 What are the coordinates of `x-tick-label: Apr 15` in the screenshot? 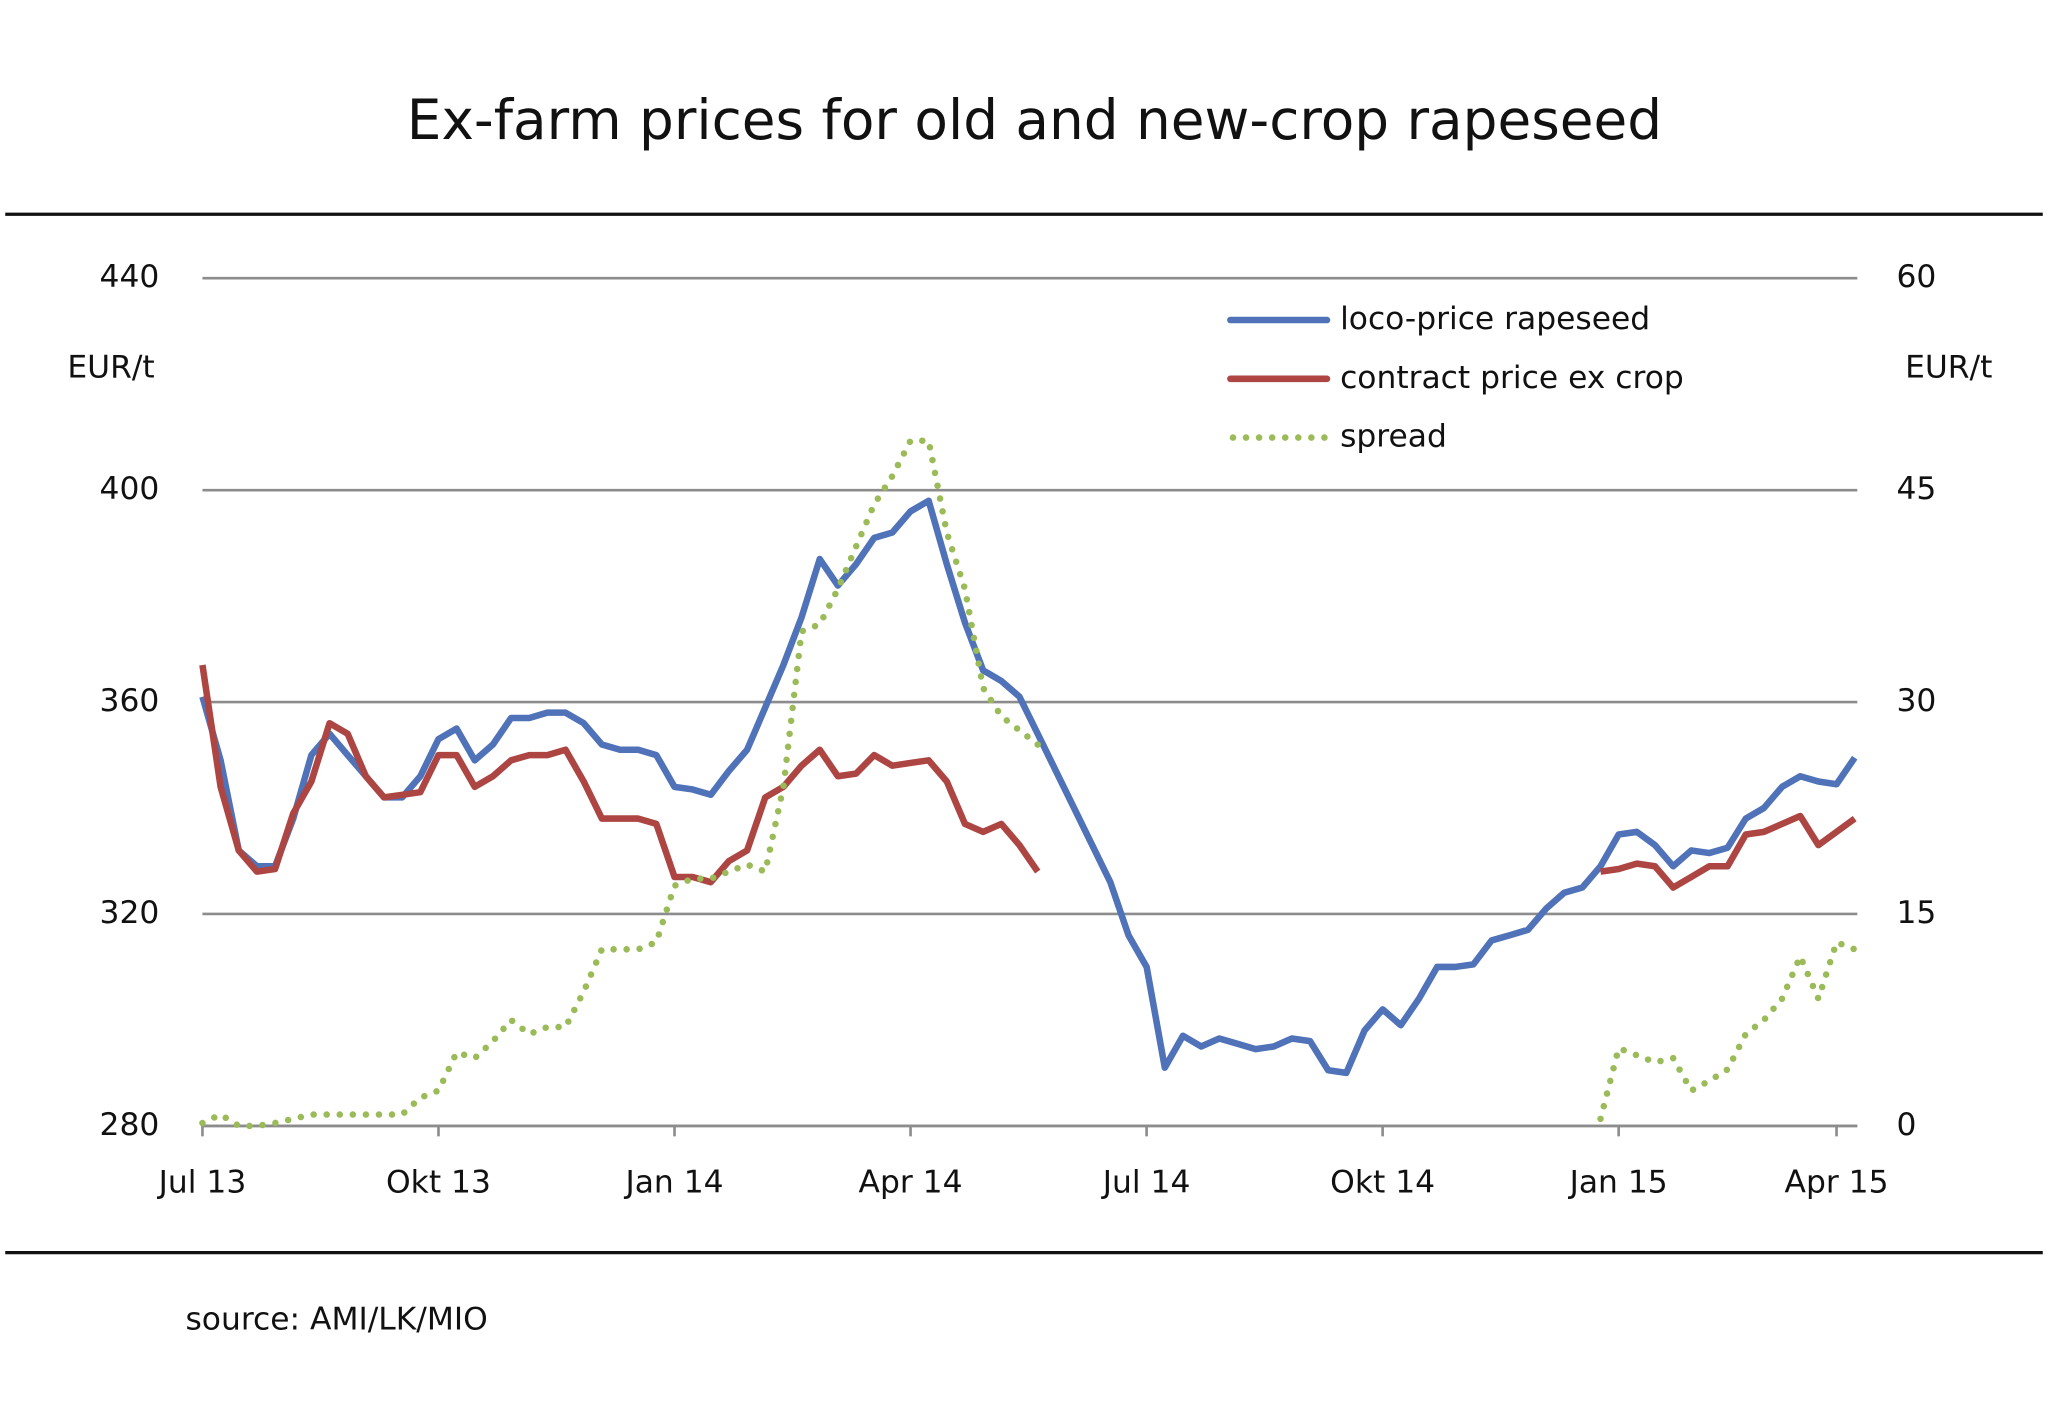 It's located at (1837, 1182).